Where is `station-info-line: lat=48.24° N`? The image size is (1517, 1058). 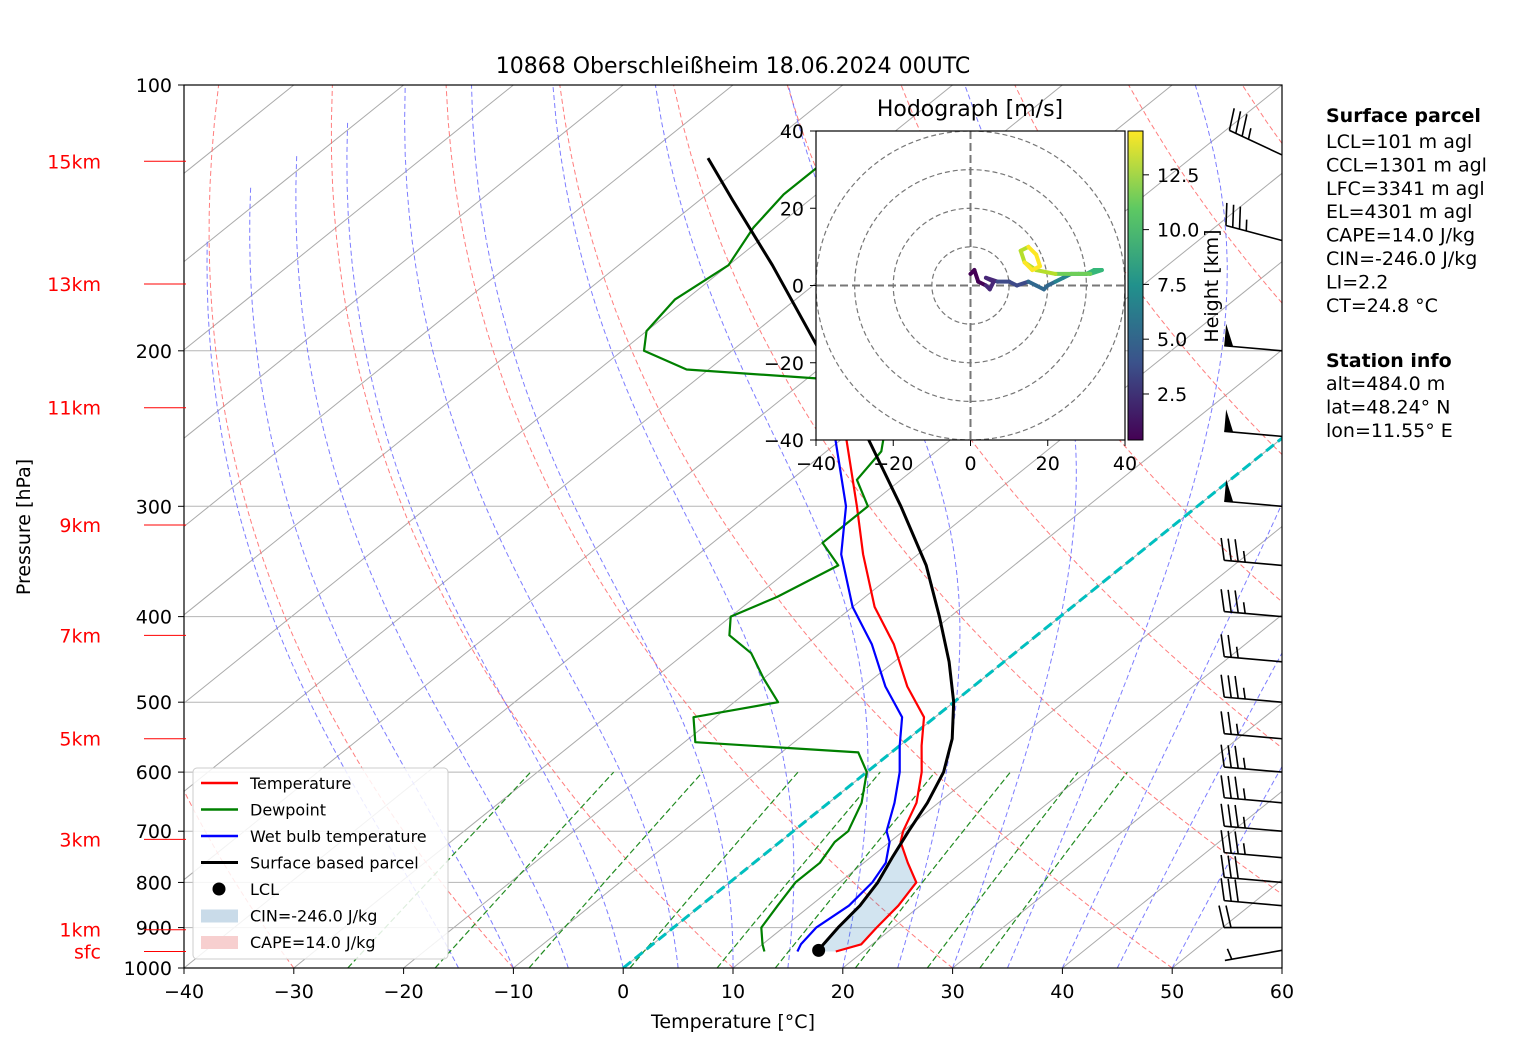 station-info-line: lat=48.24° N is located at coordinates (1388, 407).